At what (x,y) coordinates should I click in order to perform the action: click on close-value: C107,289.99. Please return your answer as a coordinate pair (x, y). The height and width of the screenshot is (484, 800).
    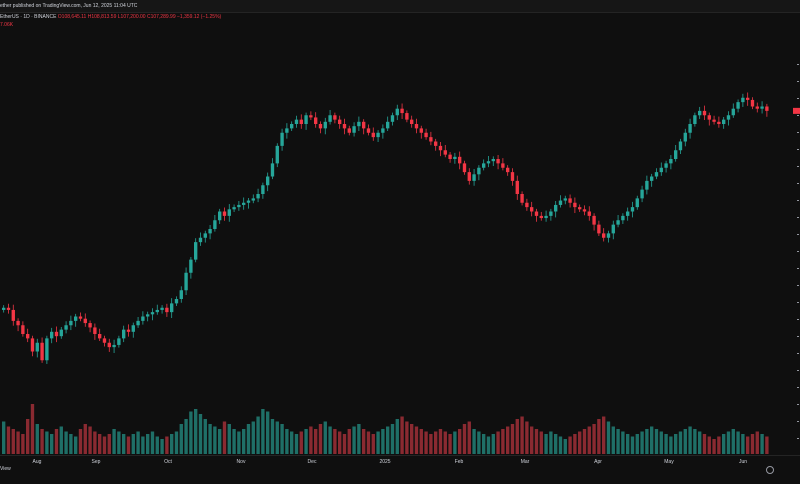
    Looking at the image, I should click on (161, 17).